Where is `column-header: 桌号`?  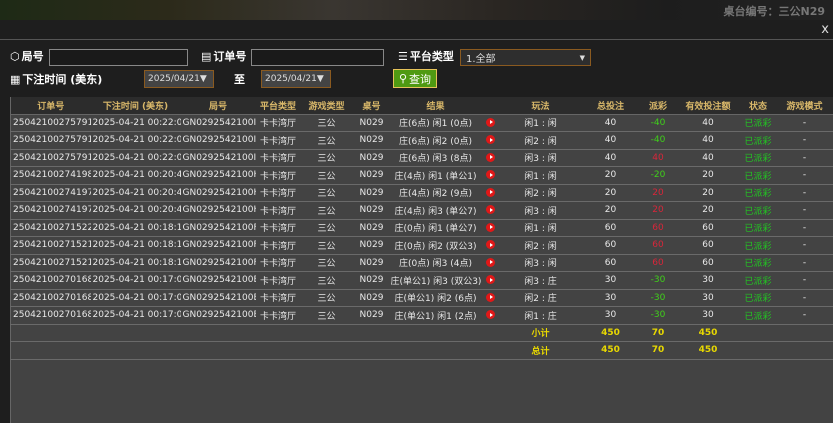 column-header: 桌号 is located at coordinates (371, 106).